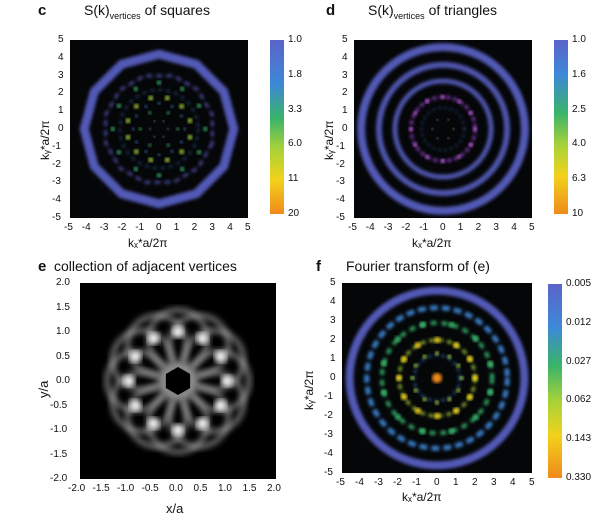 The width and height of the screenshot is (601, 516). I want to click on y-tick-label: 4, so click(345, 57).